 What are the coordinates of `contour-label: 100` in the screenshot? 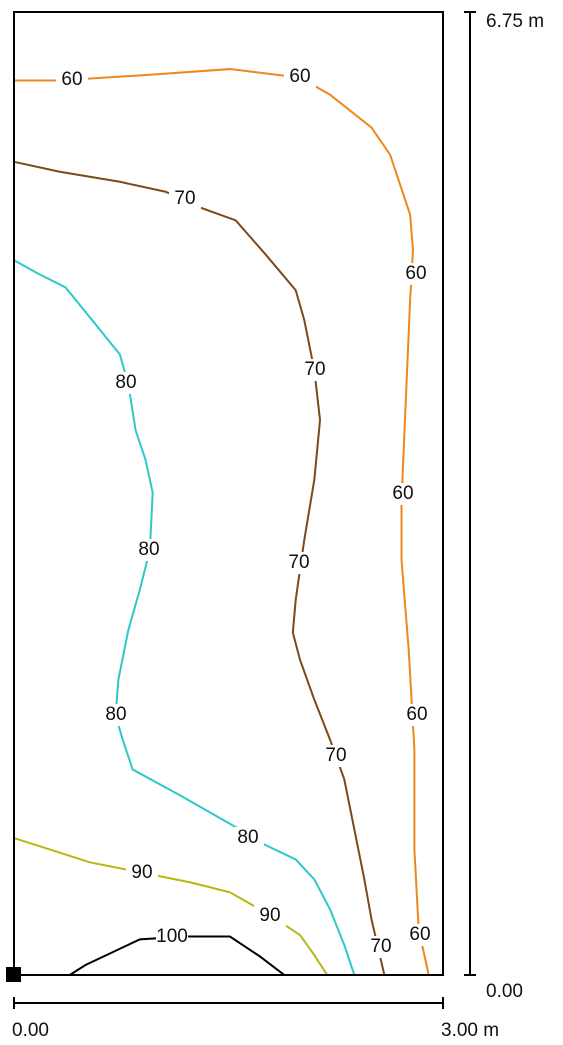 It's located at (172, 936).